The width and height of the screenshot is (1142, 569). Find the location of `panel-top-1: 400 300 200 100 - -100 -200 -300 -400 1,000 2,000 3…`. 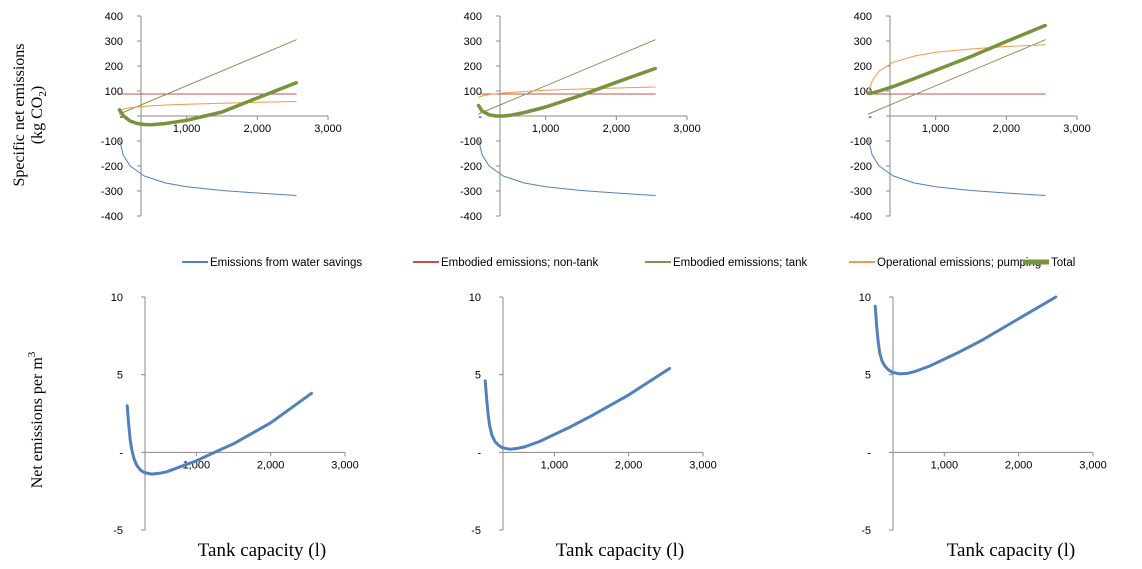

panel-top-1: 400 300 200 100 - -100 -200 -300 -400 1,000 2,000 3… is located at coordinates (221, 117).